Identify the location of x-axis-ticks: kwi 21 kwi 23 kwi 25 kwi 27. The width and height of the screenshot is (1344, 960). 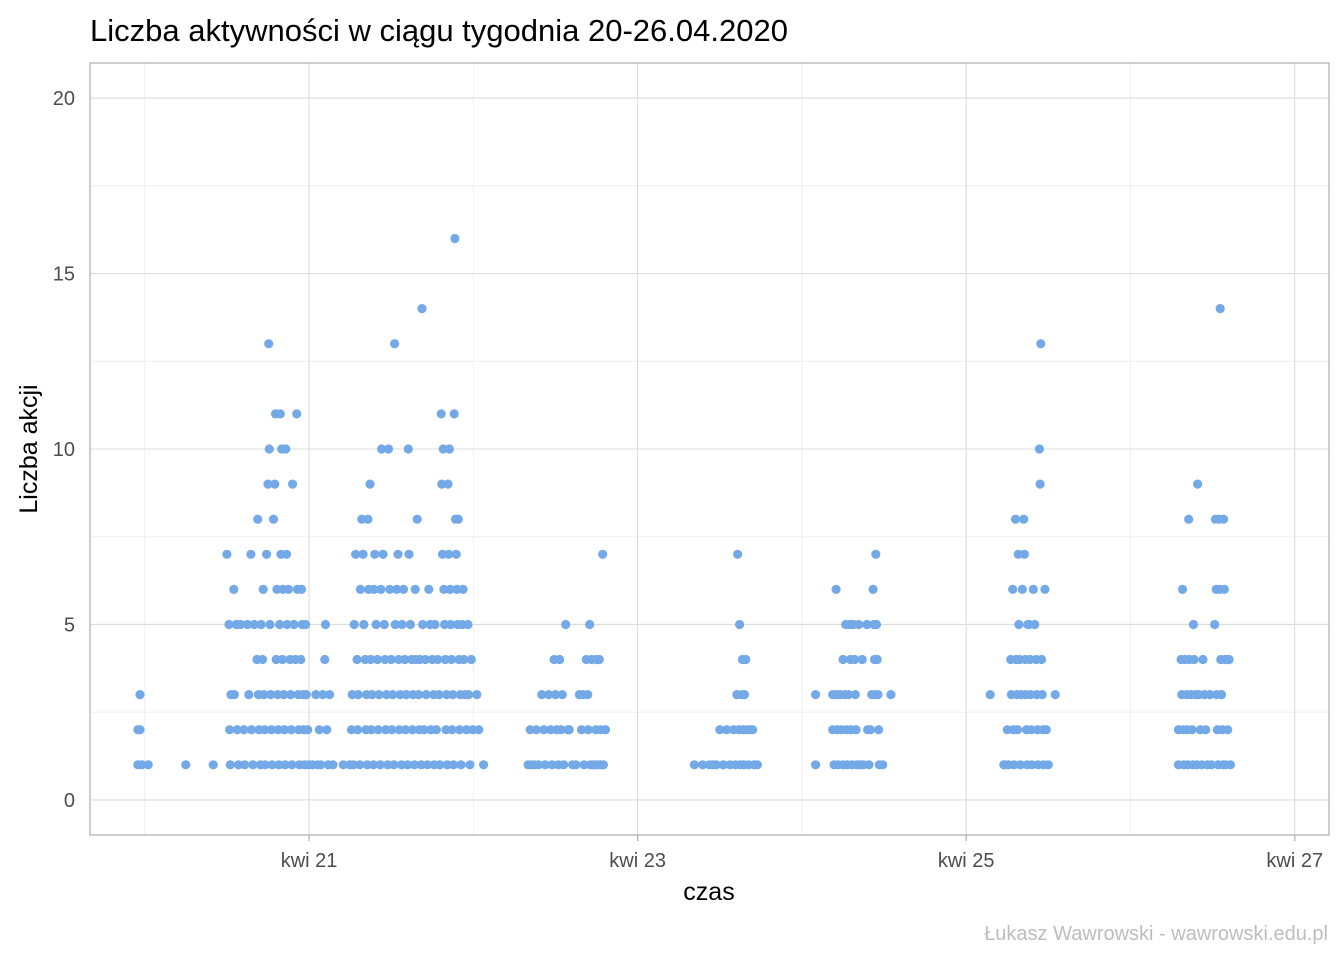
(802, 853).